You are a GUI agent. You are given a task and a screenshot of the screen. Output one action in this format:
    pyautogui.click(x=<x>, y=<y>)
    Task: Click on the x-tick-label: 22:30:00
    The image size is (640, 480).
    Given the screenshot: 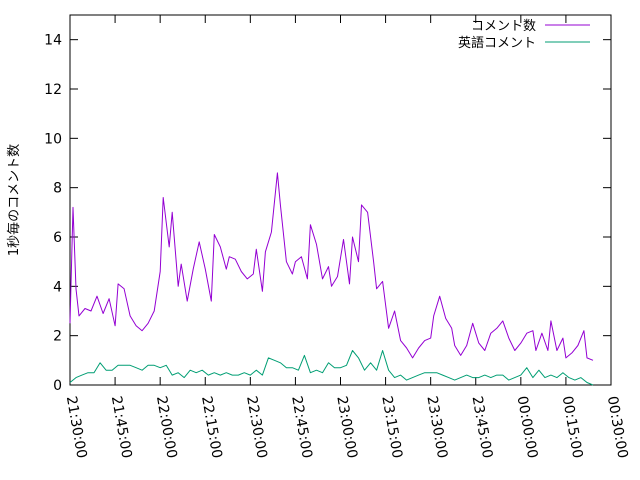 What is the action you would take?
    pyautogui.click(x=256, y=427)
    